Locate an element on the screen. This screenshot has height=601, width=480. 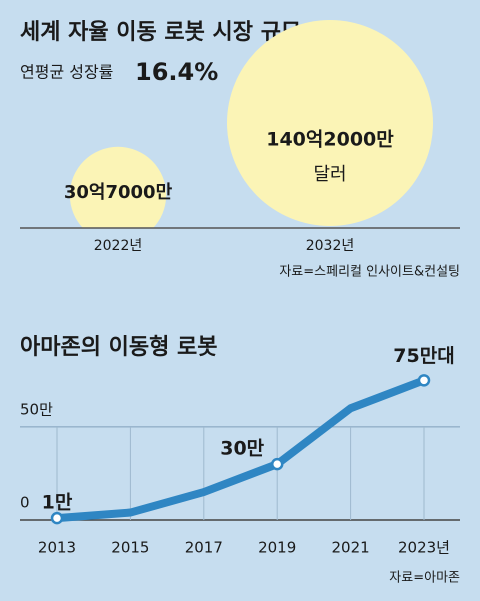
value-label: 1만 is located at coordinates (57, 503).